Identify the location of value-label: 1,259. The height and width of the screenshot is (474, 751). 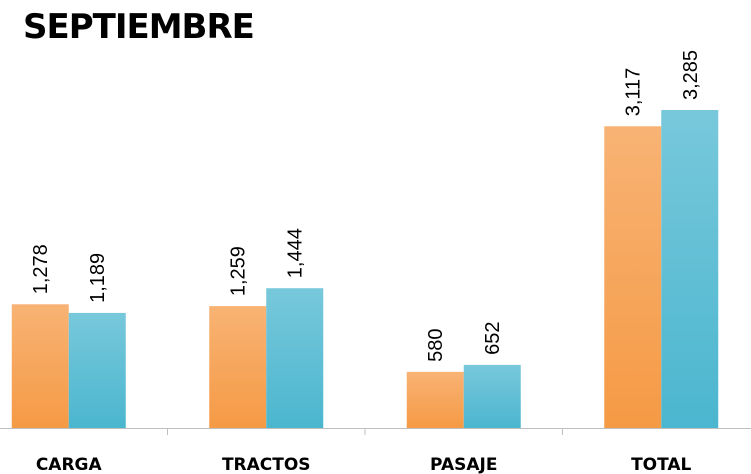
(239, 271).